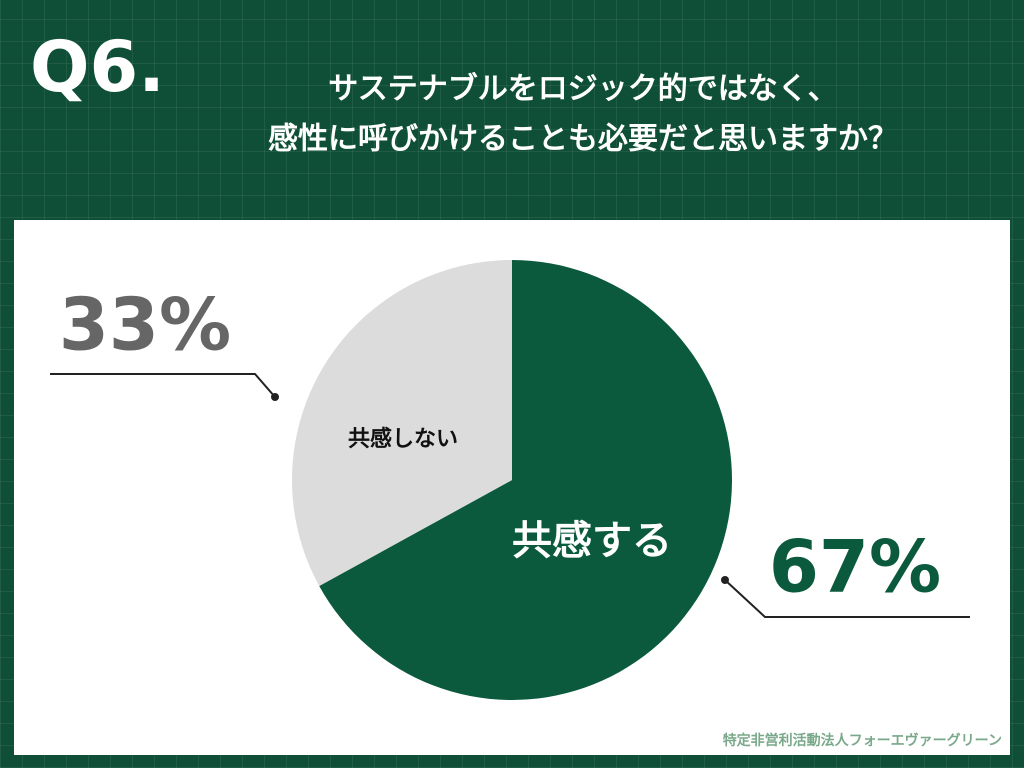  I want to click on slice-label: 共感しない, so click(403, 439).